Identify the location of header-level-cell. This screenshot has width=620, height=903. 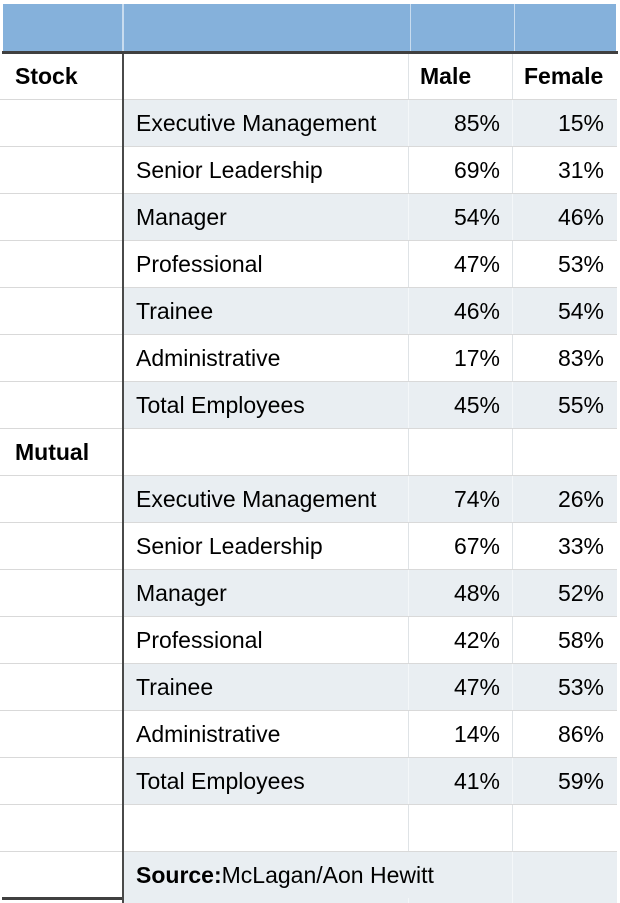
(265, 76).